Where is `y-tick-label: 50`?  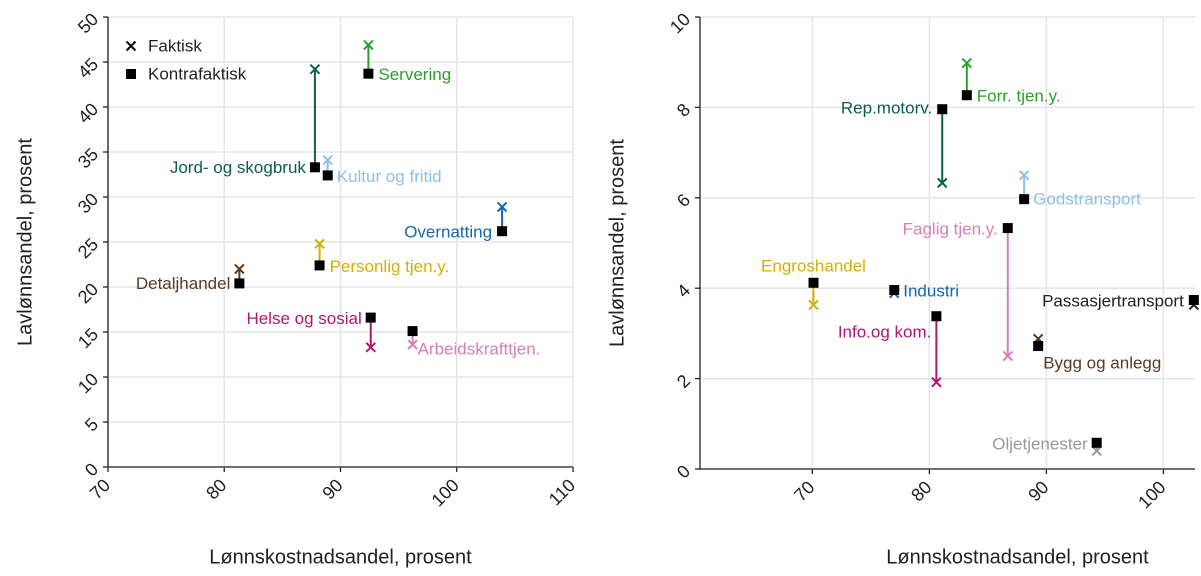
y-tick-label: 50 is located at coordinates (88, 23).